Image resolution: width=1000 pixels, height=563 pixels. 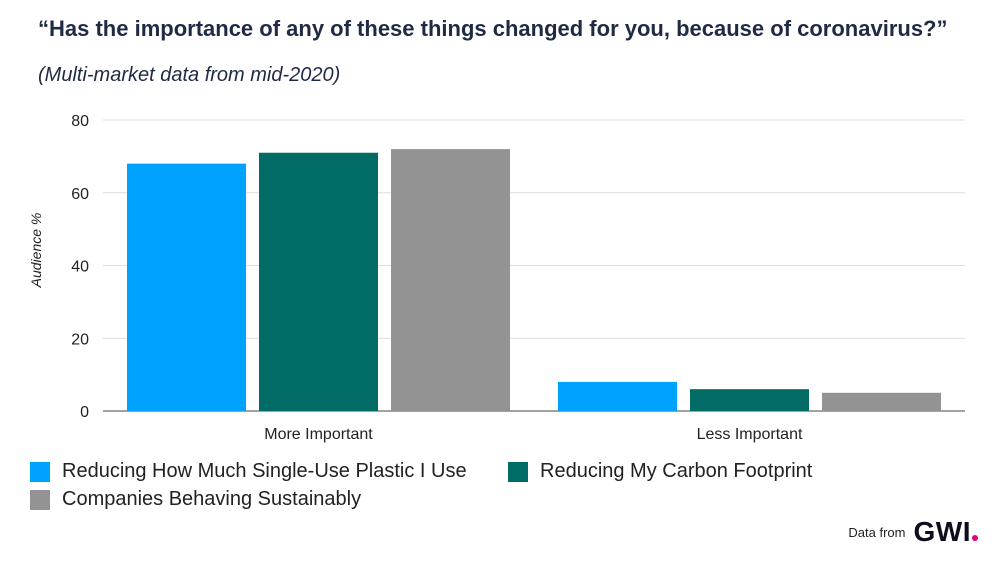 I want to click on footer-attribution: Data from GWI, so click(x=913, y=532).